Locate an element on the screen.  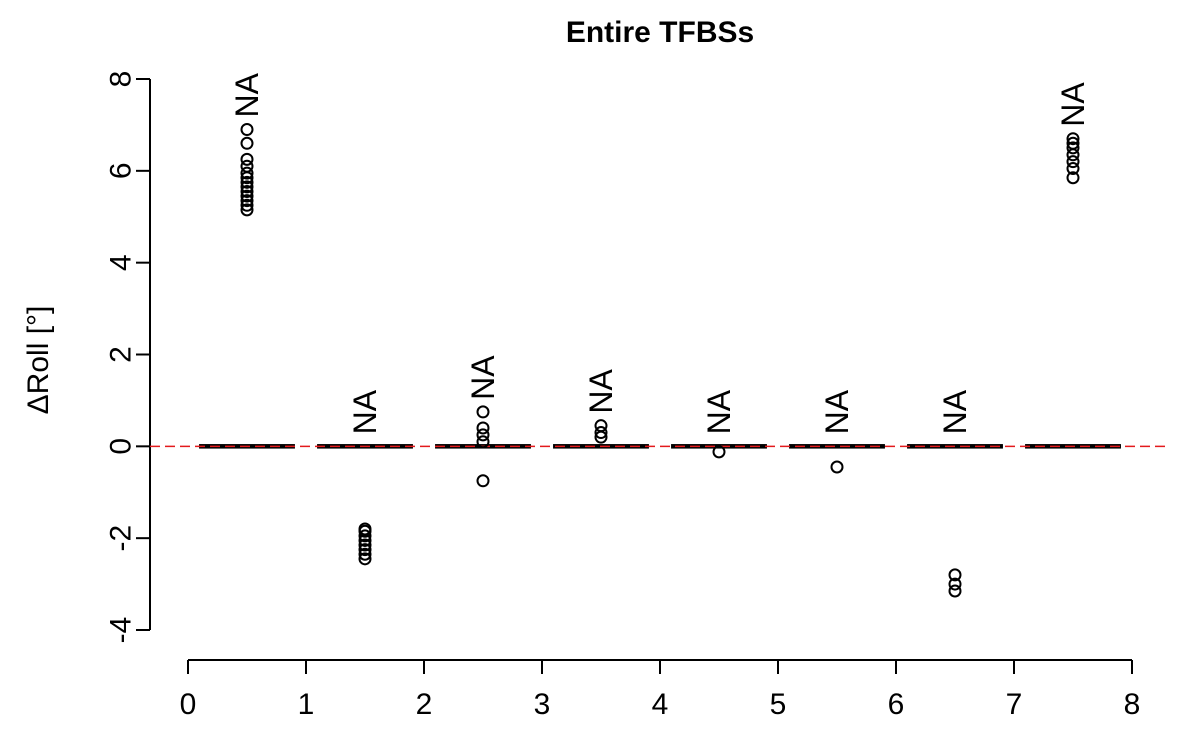
y-tick-label: -2 is located at coordinates (121, 538).